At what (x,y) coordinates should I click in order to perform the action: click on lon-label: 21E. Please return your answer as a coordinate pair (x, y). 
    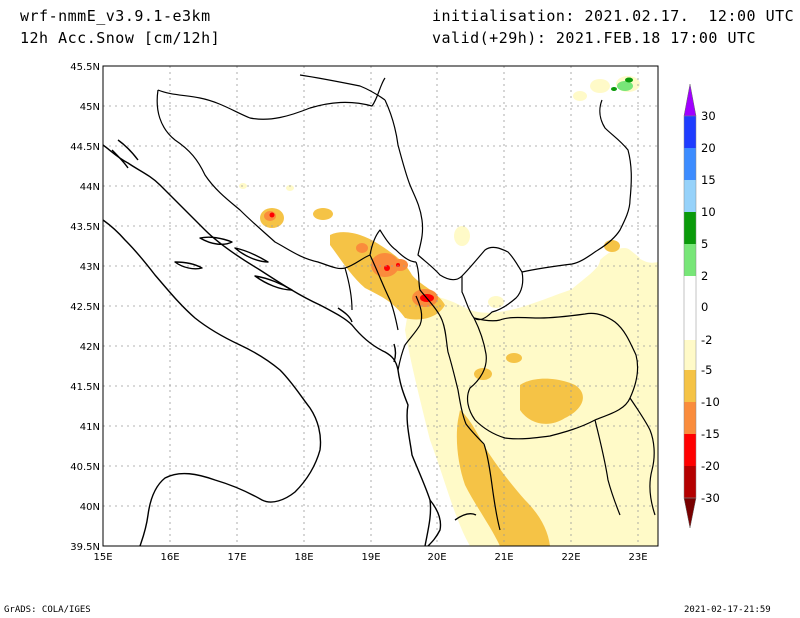
    Looking at the image, I should click on (503, 557).